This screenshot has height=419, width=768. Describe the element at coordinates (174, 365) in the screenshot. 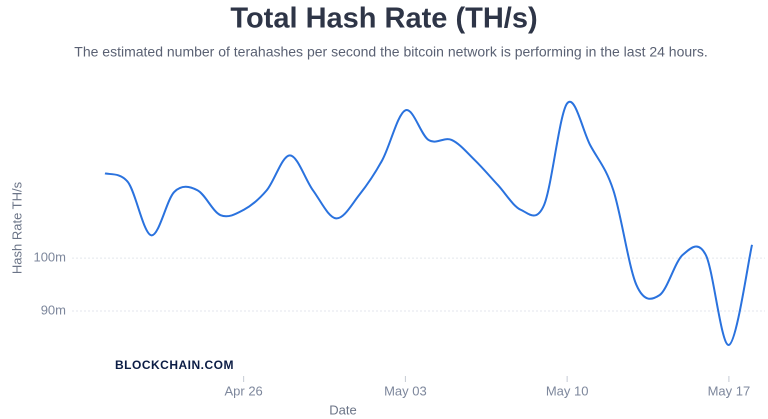

I see `watermark: BLOCKCHAIN.COM` at that location.